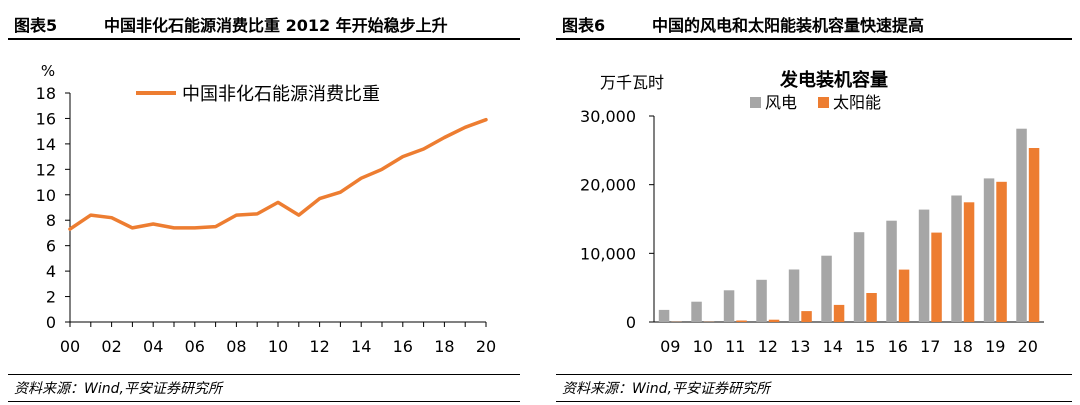 The width and height of the screenshot is (1080, 405). What do you see at coordinates (788, 25) in the screenshot?
I see `figure-title: 中国的风电和太阳能装机容量快速提高` at bounding box center [788, 25].